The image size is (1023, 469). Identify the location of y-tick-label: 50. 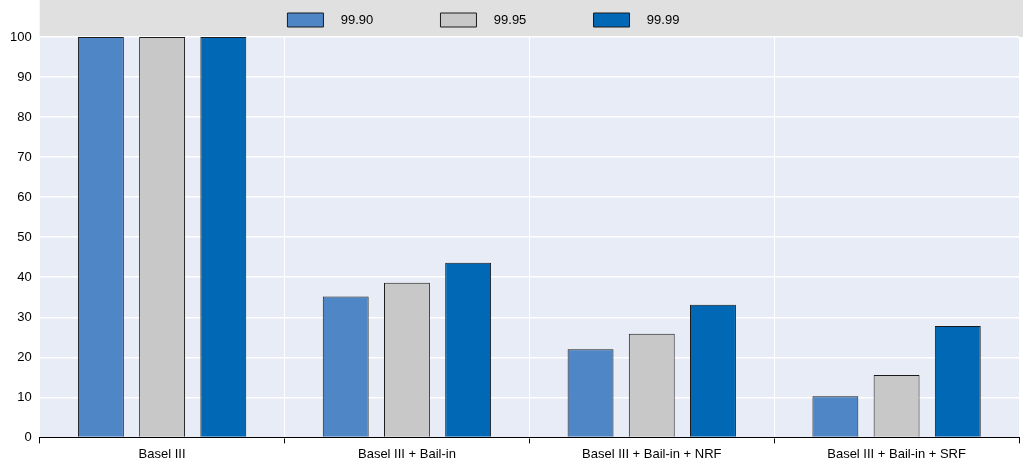
(24, 236).